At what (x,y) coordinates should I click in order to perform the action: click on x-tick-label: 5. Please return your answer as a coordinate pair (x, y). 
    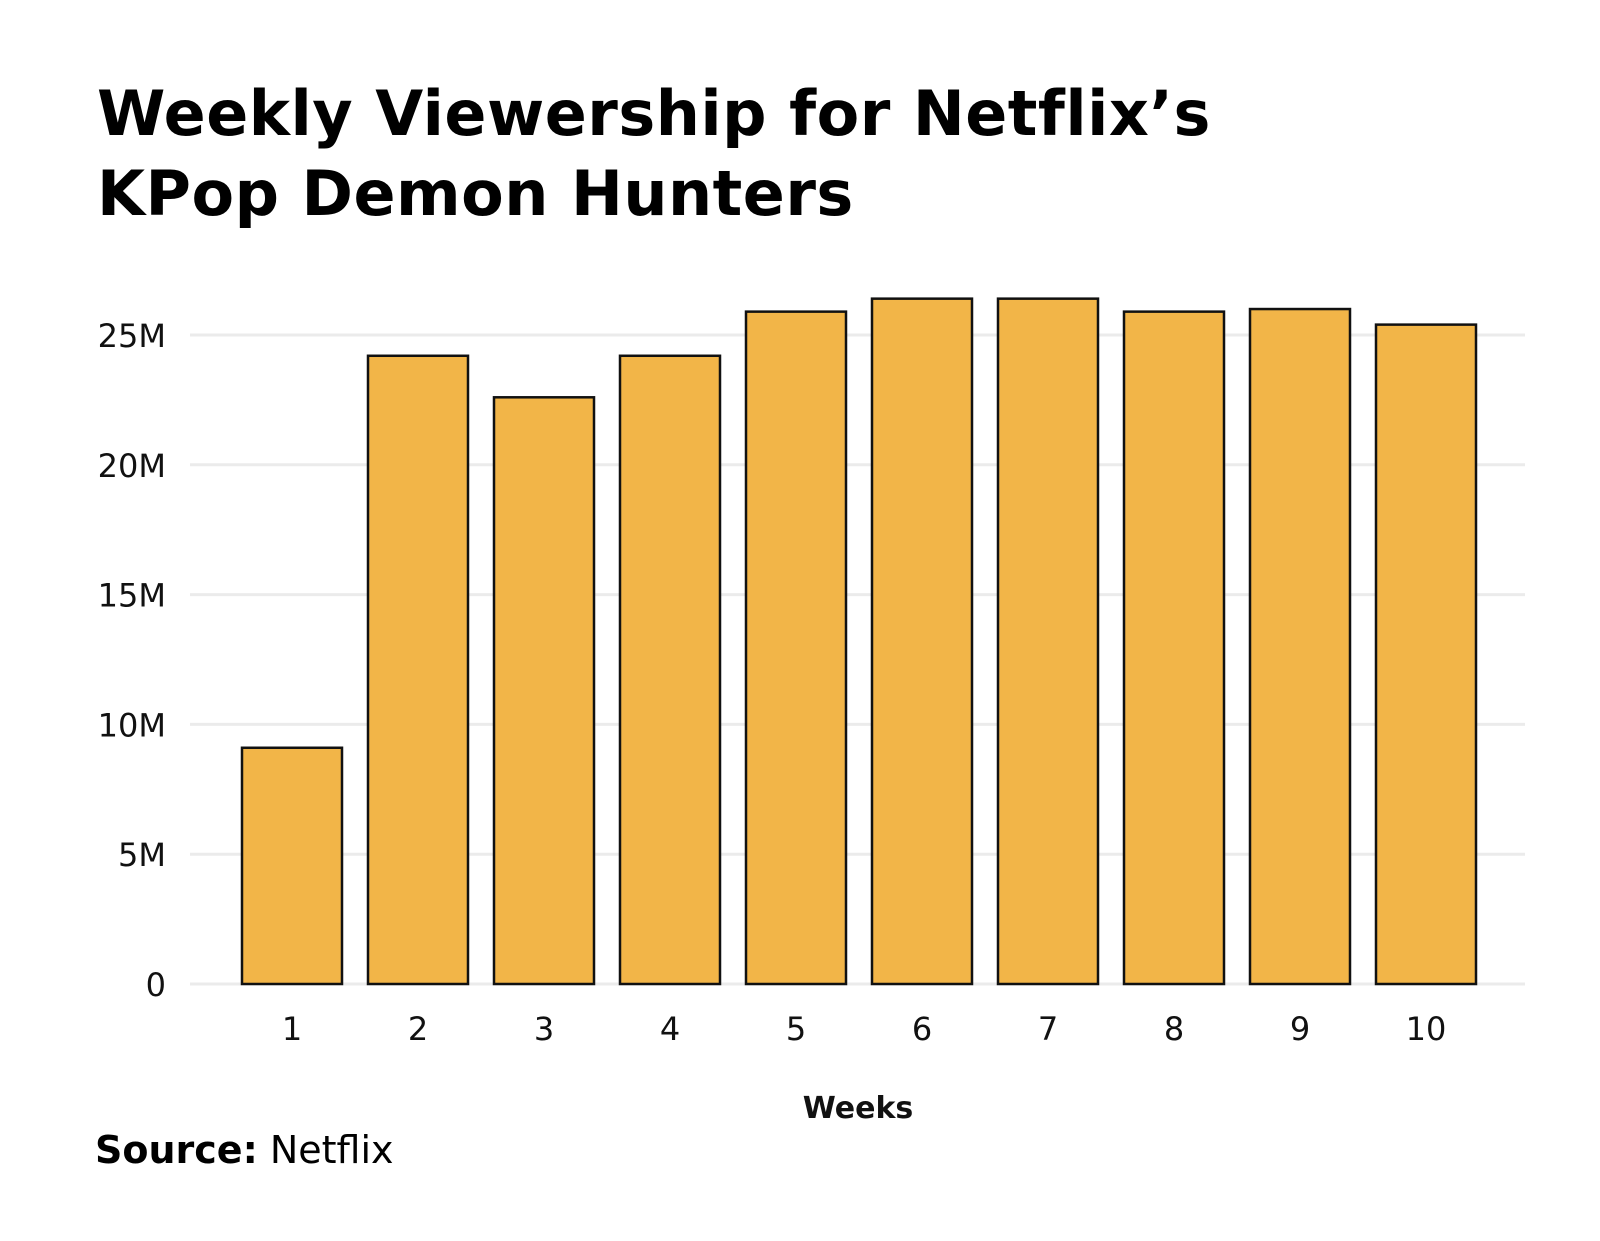
    Looking at the image, I should click on (796, 1029).